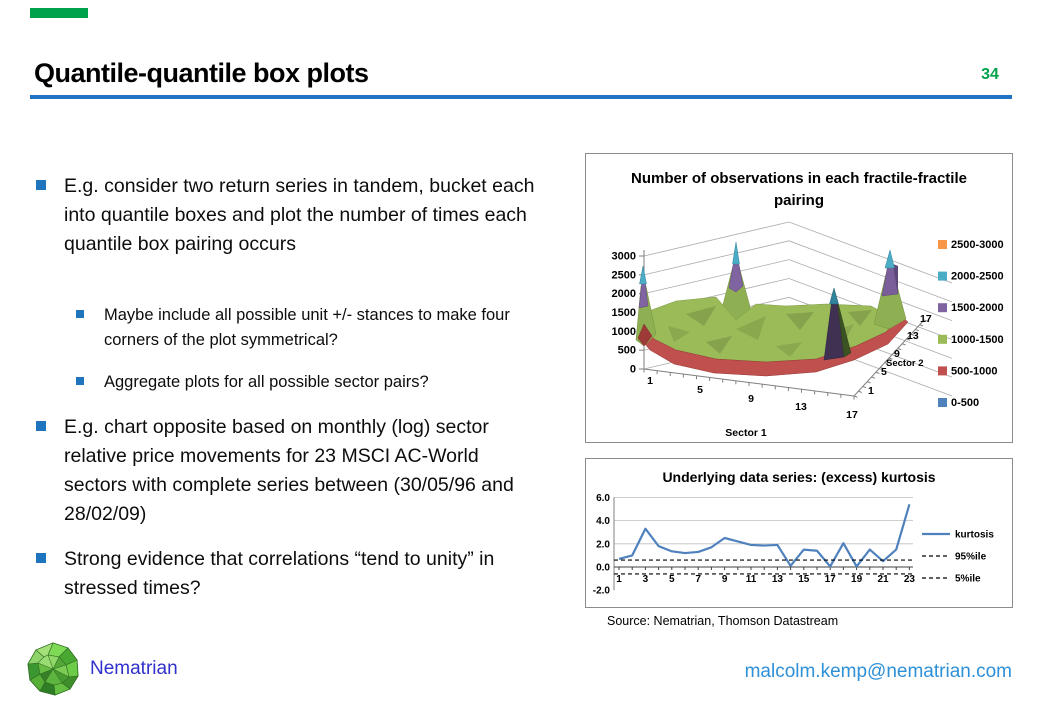  I want to click on svg-text: 1000-1500, so click(977, 340).